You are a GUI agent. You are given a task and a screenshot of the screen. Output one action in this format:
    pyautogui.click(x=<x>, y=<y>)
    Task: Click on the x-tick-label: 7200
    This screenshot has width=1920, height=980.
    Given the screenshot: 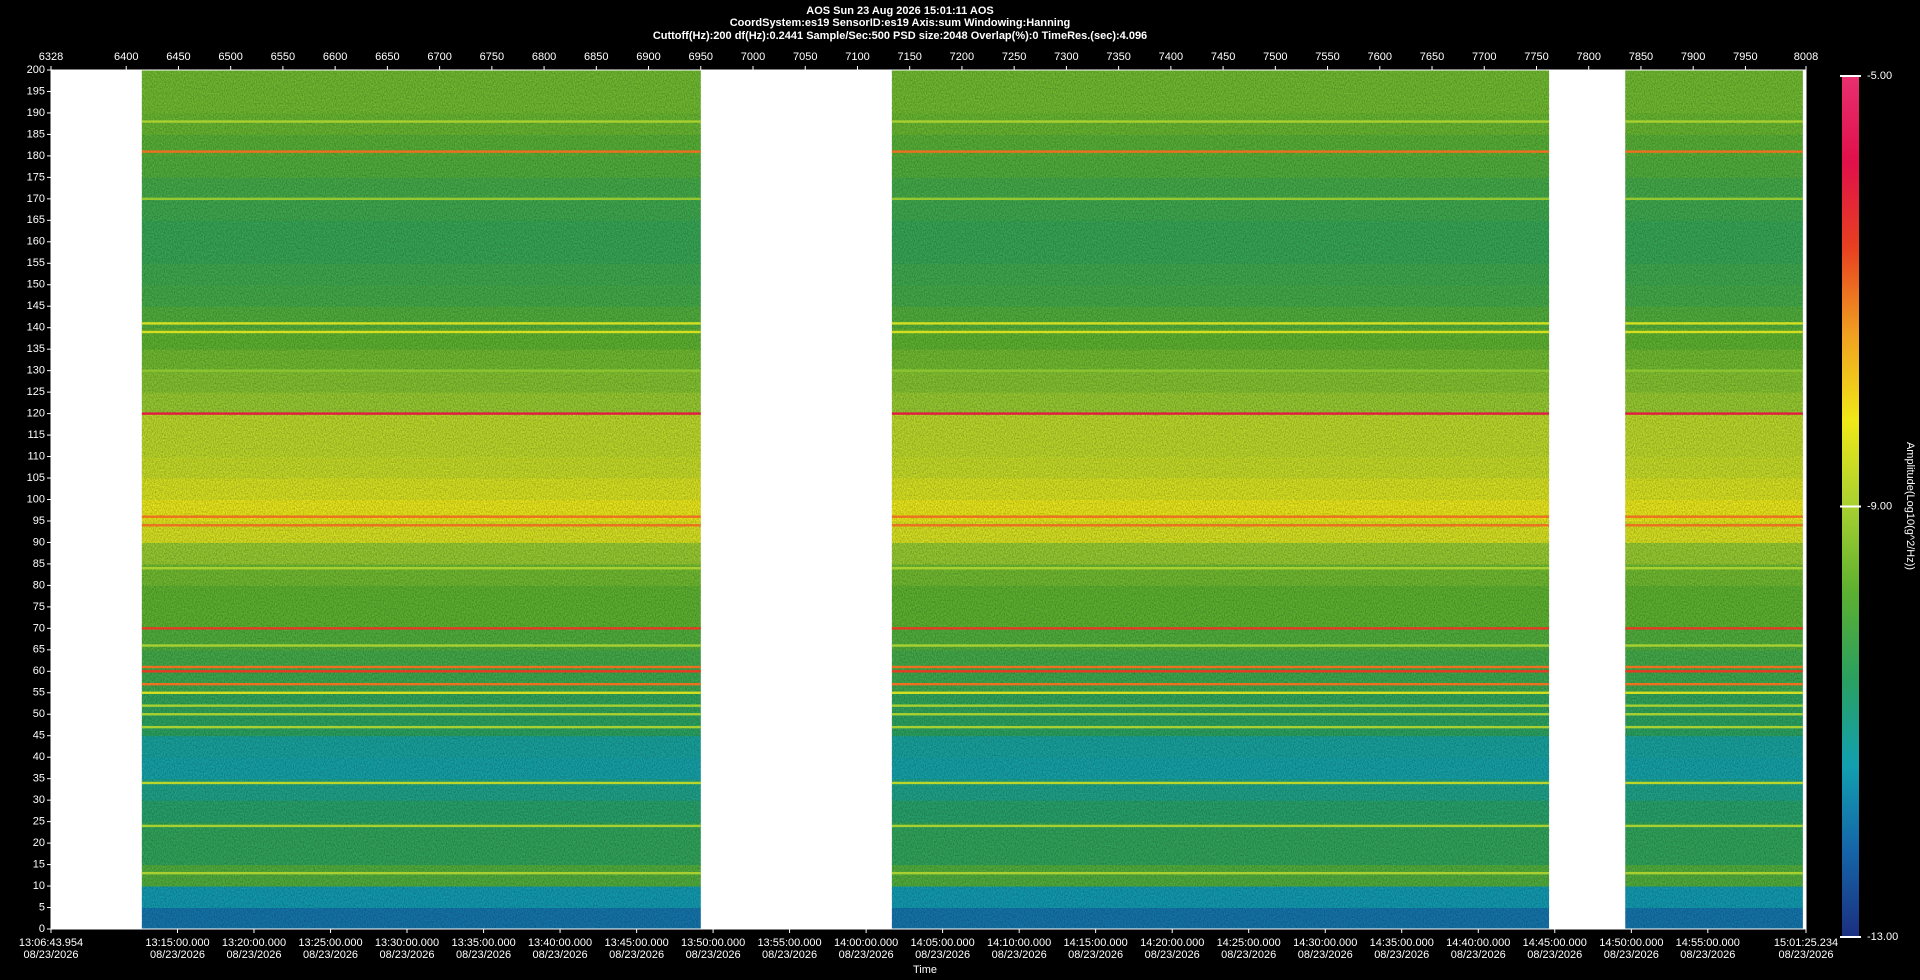 What is the action you would take?
    pyautogui.click(x=962, y=57)
    